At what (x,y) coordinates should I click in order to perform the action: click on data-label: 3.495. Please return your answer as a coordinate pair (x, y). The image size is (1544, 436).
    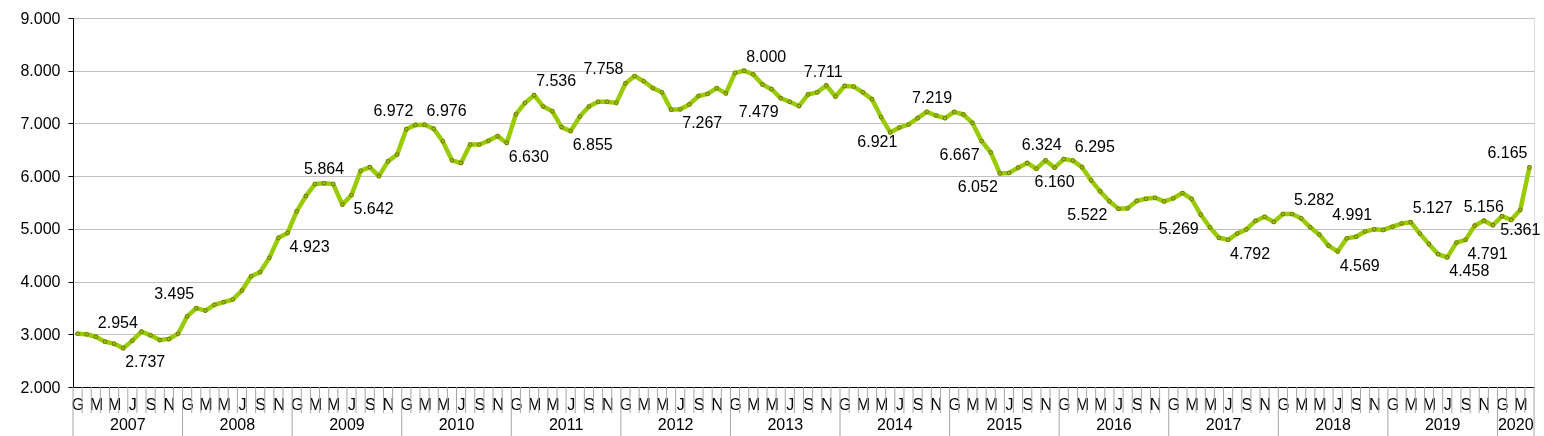
    Looking at the image, I should click on (174, 294).